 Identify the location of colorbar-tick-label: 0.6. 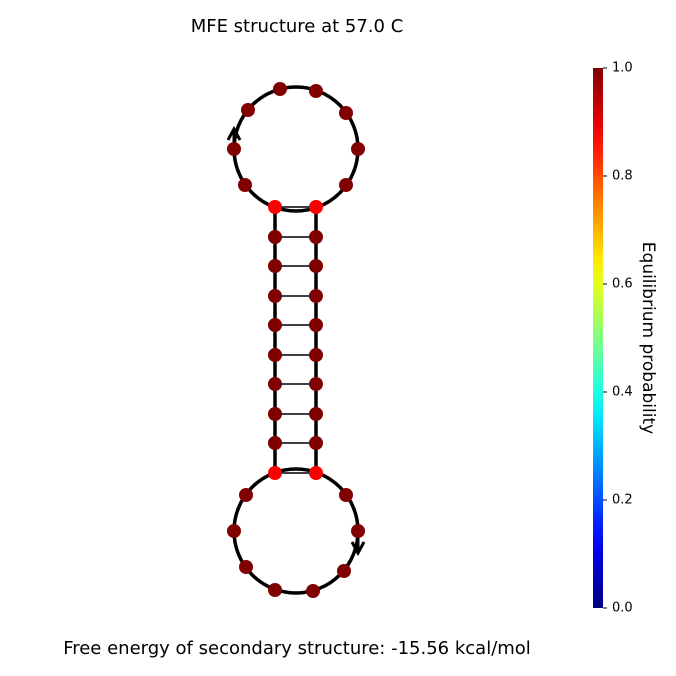
(622, 284).